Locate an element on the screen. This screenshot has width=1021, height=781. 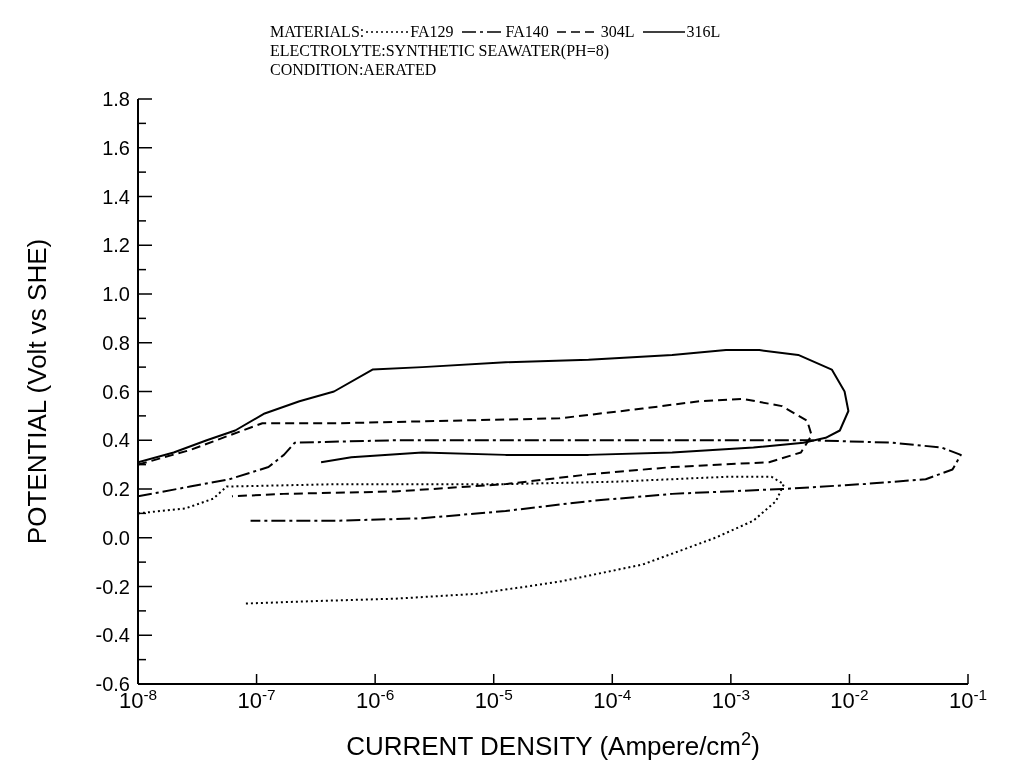
y-tick-label: -0.4 is located at coordinates (112, 635).